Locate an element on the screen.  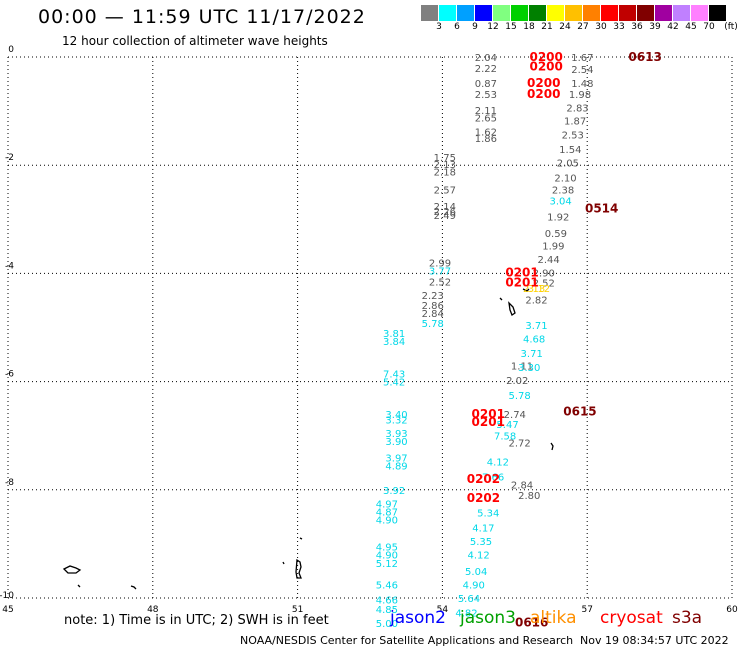
wave-height-label: 4.66 is located at coordinates (387, 601).